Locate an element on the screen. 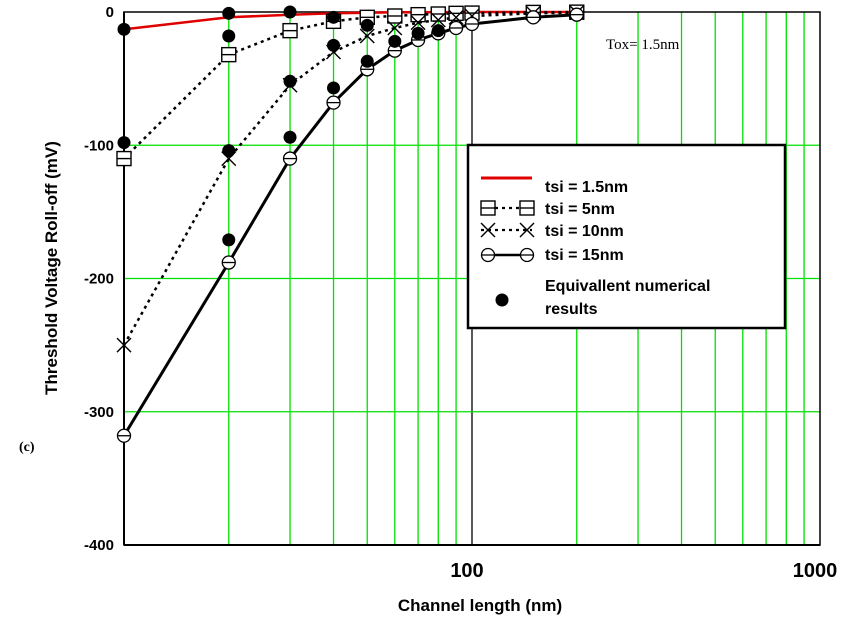 The width and height of the screenshot is (843, 617). y-tick-labels: 0 -100 -200 -300 -400 is located at coordinates (99, 279).